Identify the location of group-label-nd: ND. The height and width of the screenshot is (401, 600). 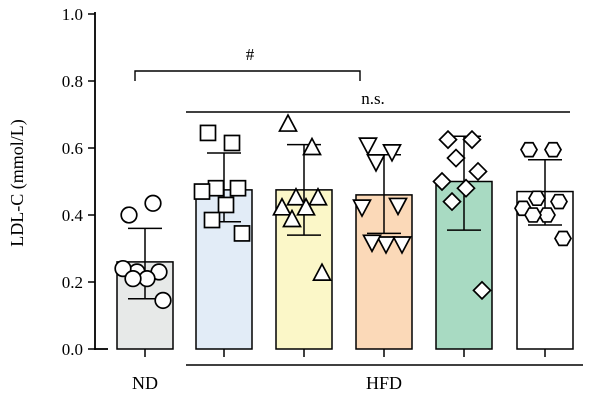
(145, 383).